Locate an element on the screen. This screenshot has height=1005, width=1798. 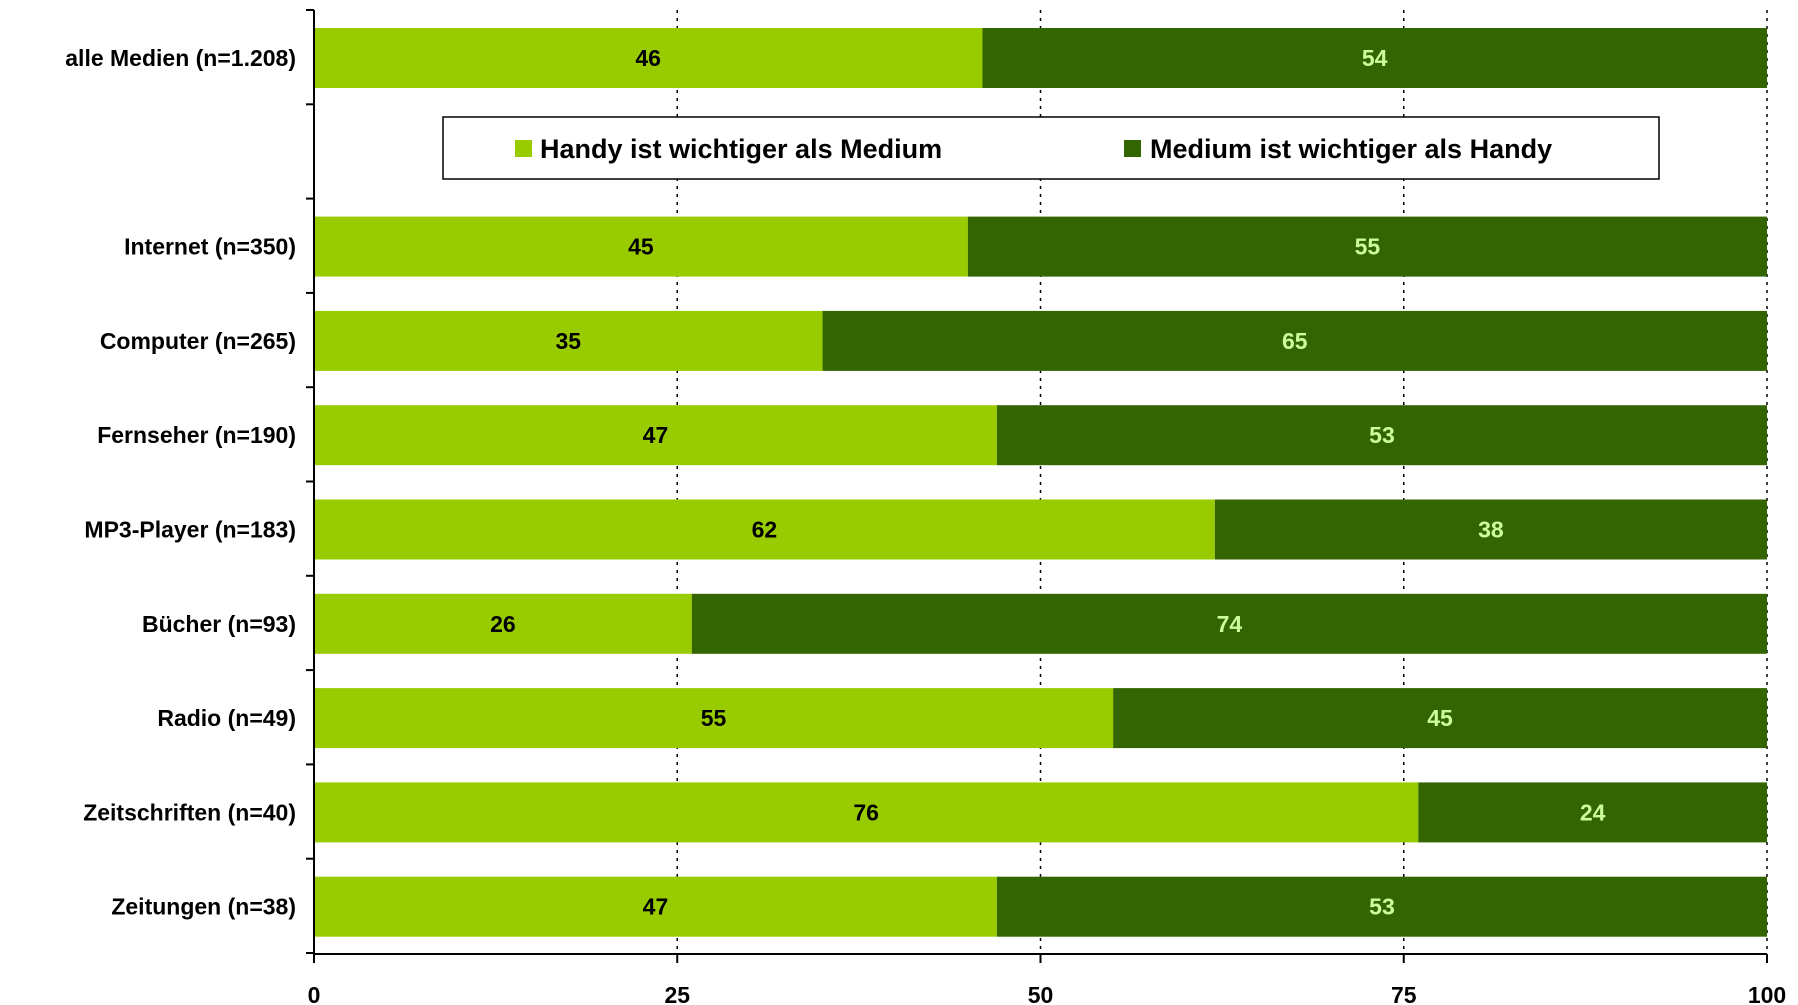
category-label: Computer (n=265) is located at coordinates (198, 341).